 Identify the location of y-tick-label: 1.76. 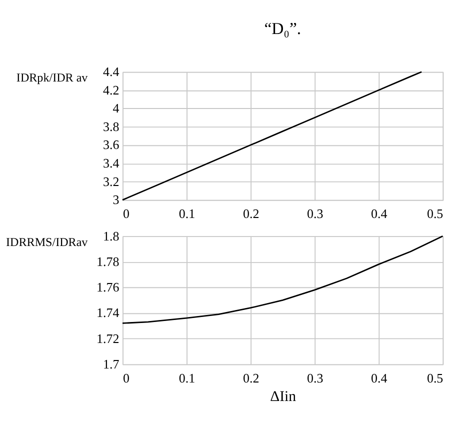
(108, 287).